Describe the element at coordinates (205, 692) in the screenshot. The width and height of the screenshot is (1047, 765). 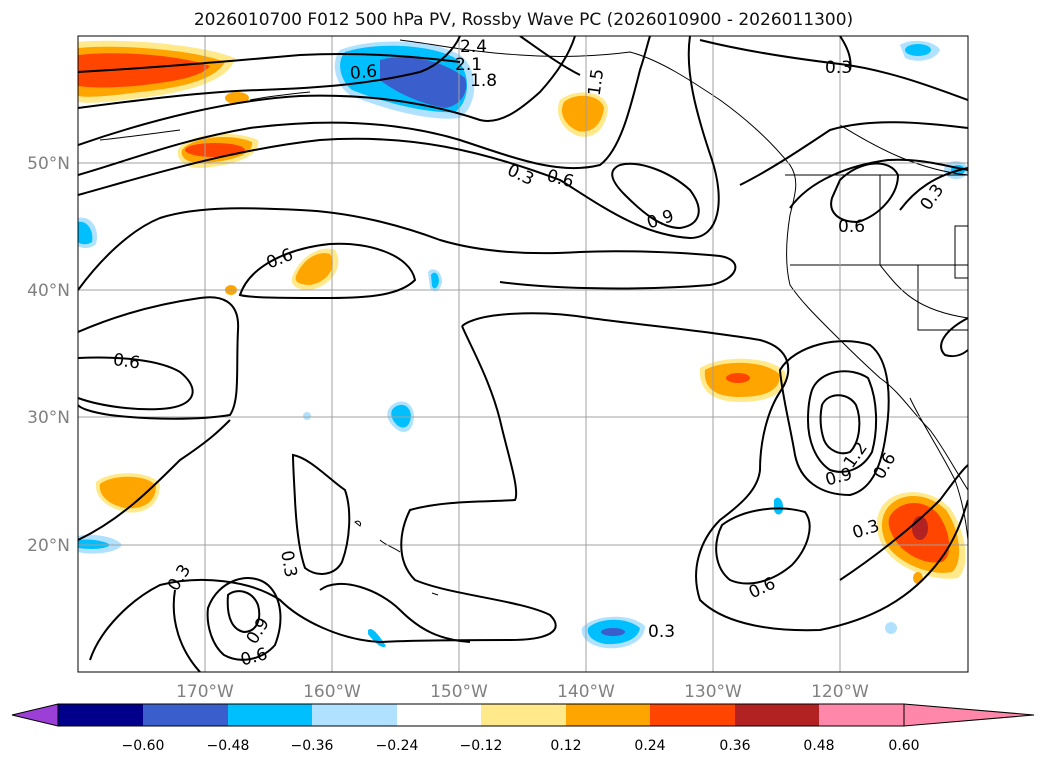
I see `lon-label: 170°W` at that location.